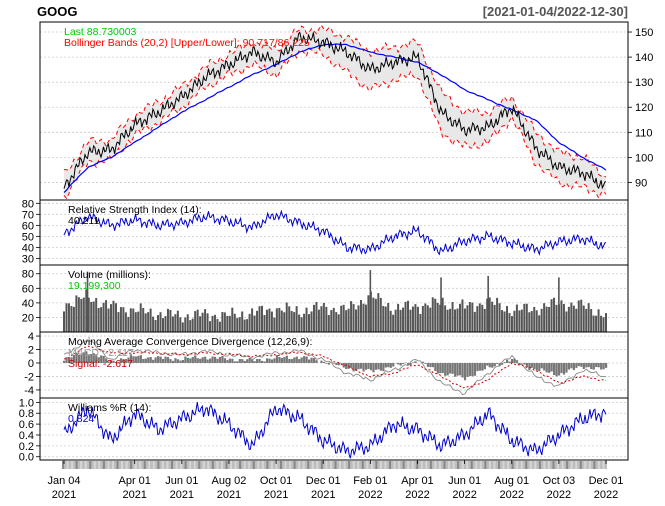 The height and width of the screenshot is (506, 665). I want to click on panel-frame, so click(334, 429).